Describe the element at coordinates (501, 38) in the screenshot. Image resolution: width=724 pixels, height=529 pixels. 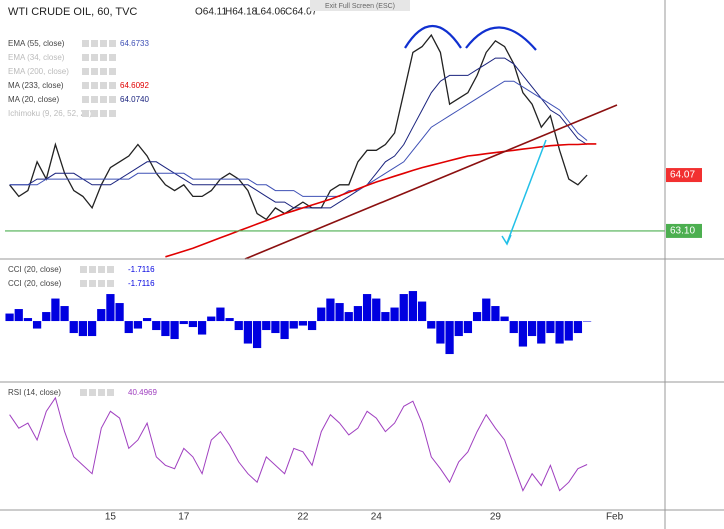
I see `head-arc` at that location.